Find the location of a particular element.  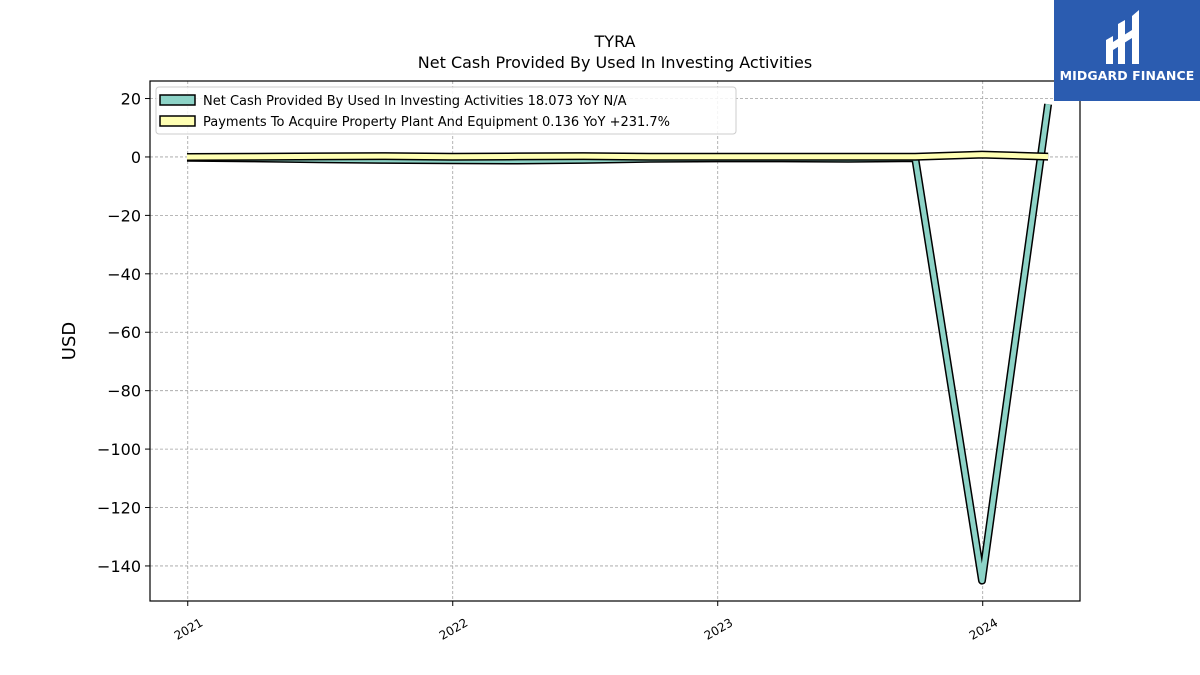

y-tick-label: −100 is located at coordinates (119, 449).